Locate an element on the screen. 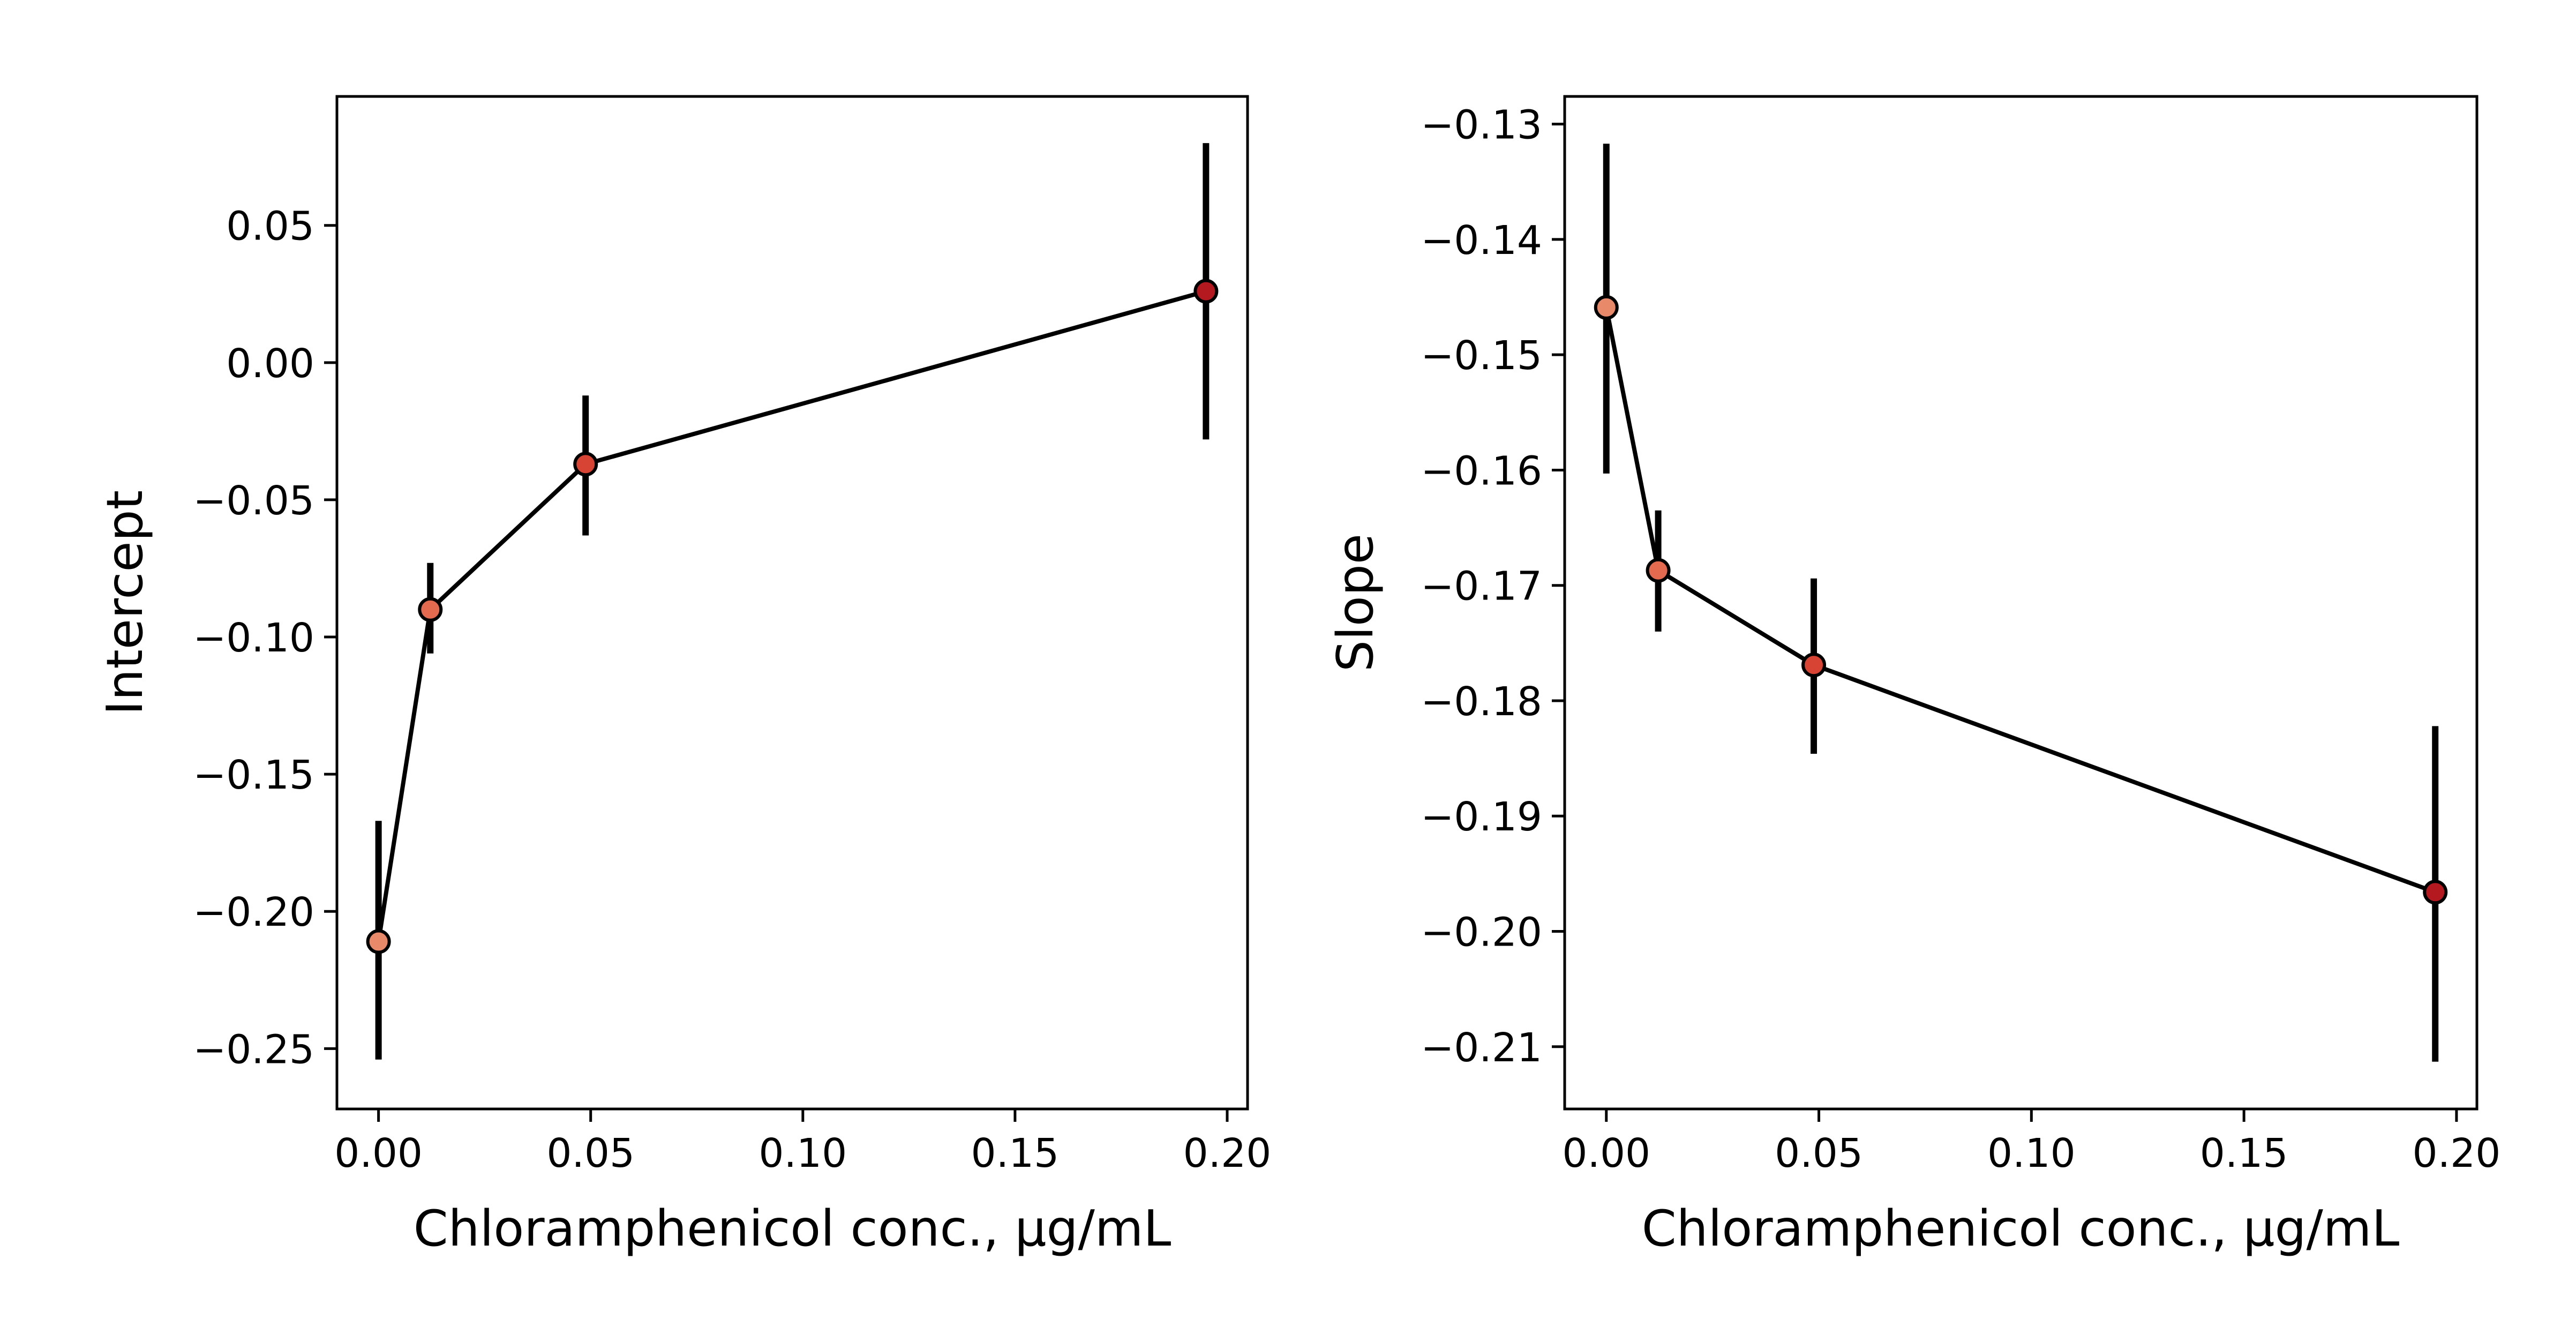 This screenshot has height=1342, width=2576. y-tick-label: −0.25 is located at coordinates (253, 1049).